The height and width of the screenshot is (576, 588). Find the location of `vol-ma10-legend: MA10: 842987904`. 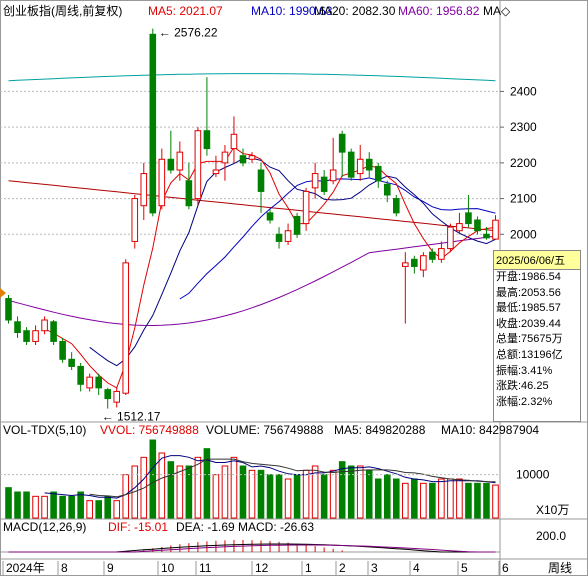

vol-ma10-legend: MA10: 842987904 is located at coordinates (490, 430).